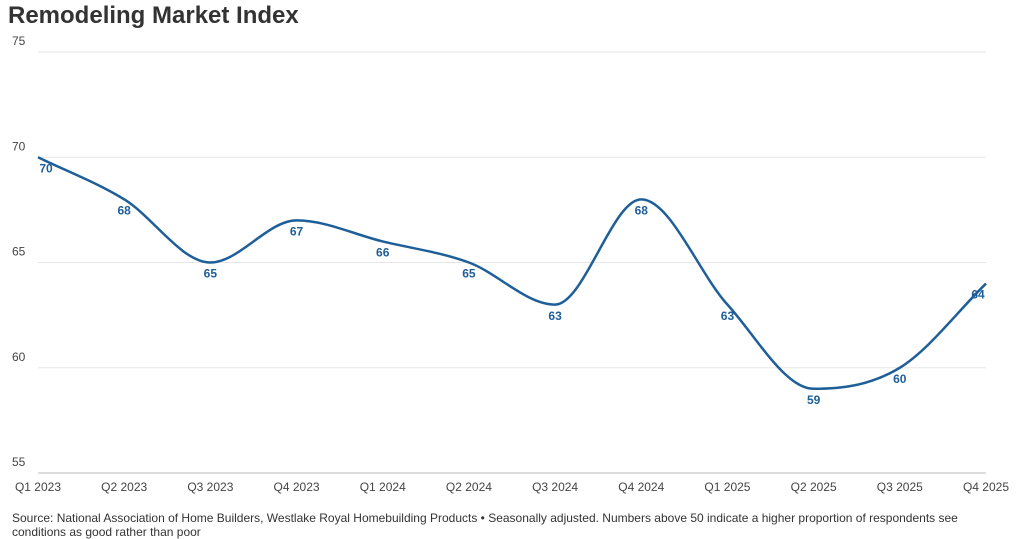  I want to click on x-tick-label: Q1 2024, so click(383, 487).